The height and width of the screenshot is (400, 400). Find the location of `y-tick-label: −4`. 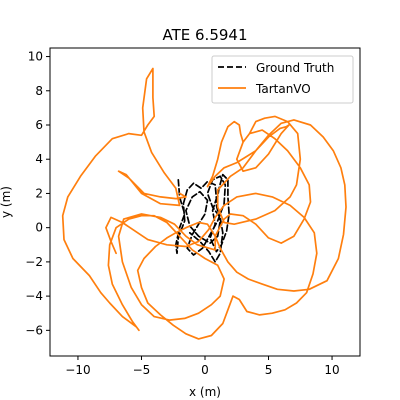

y-tick-label: −4 is located at coordinates (34, 296).